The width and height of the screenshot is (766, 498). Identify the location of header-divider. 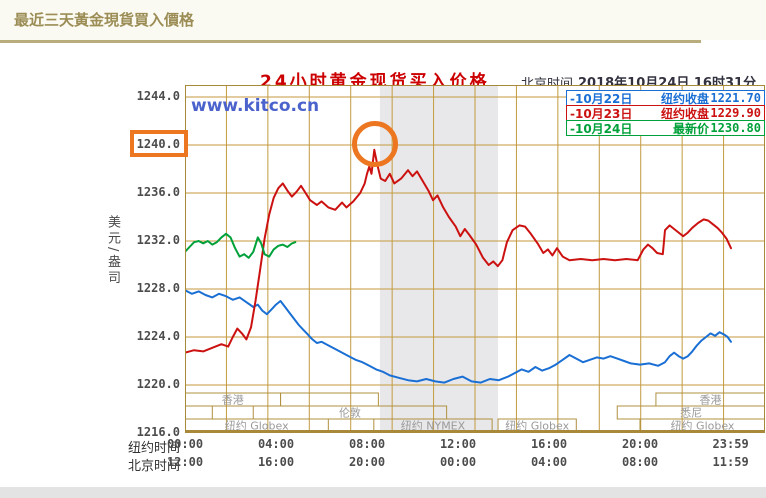
(350, 41).